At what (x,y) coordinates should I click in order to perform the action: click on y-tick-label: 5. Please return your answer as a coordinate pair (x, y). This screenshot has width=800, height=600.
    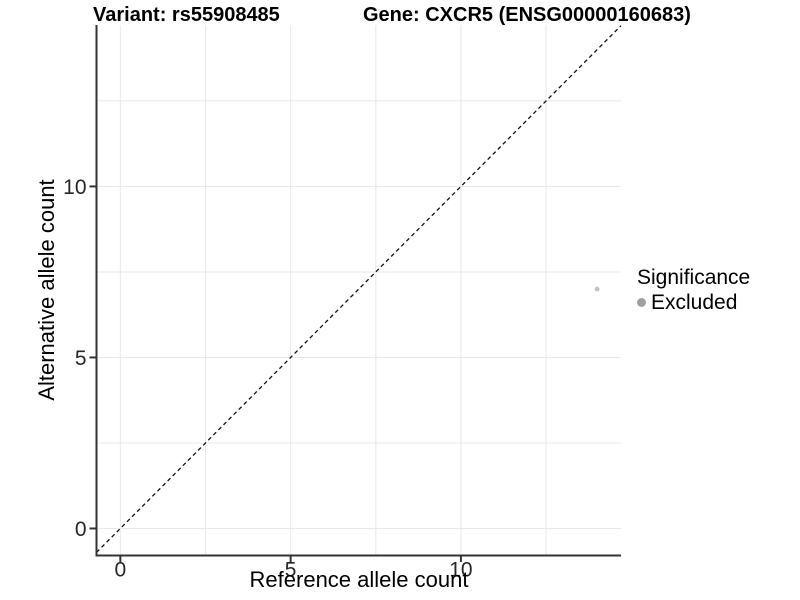
    Looking at the image, I should click on (81, 358).